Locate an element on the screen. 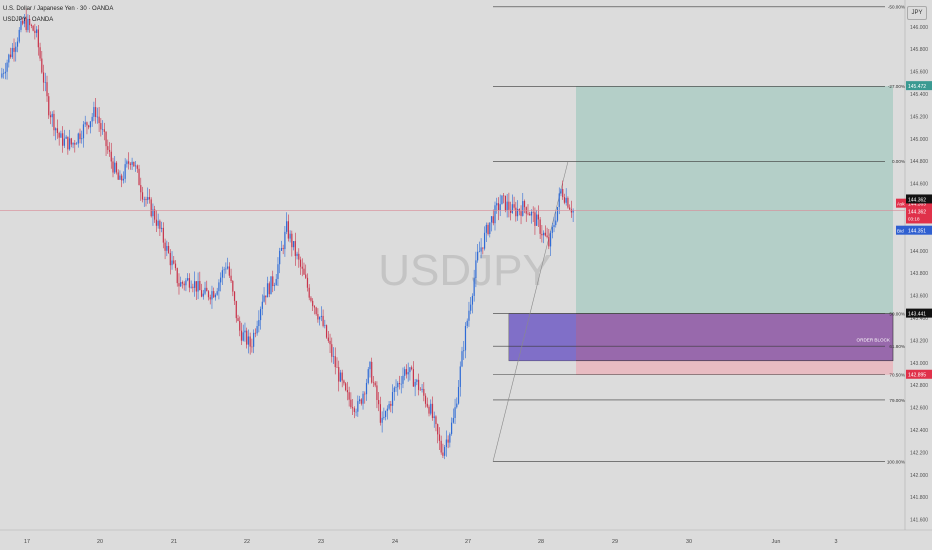 This screenshot has height=550, width=932. y-tick-label: 143.200 is located at coordinates (919, 341).